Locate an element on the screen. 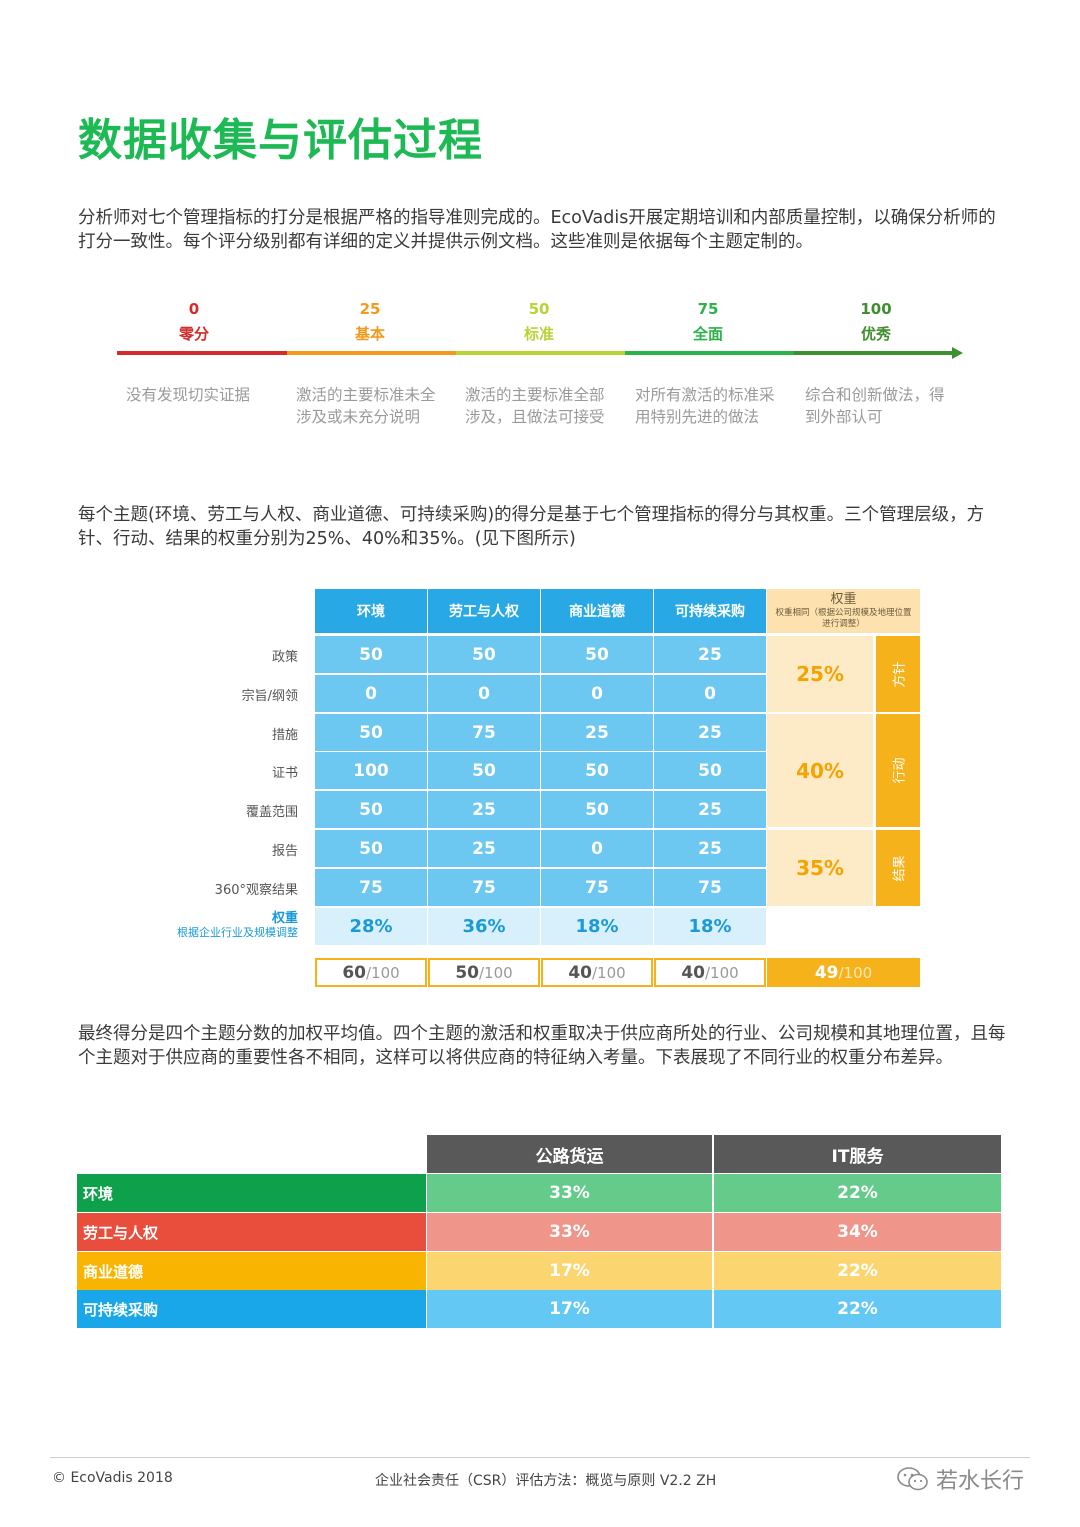 The width and height of the screenshot is (1080, 1527). weight-column-header: 权重 权重相同（根据公司规模及地理位置进行调整） is located at coordinates (843, 611).